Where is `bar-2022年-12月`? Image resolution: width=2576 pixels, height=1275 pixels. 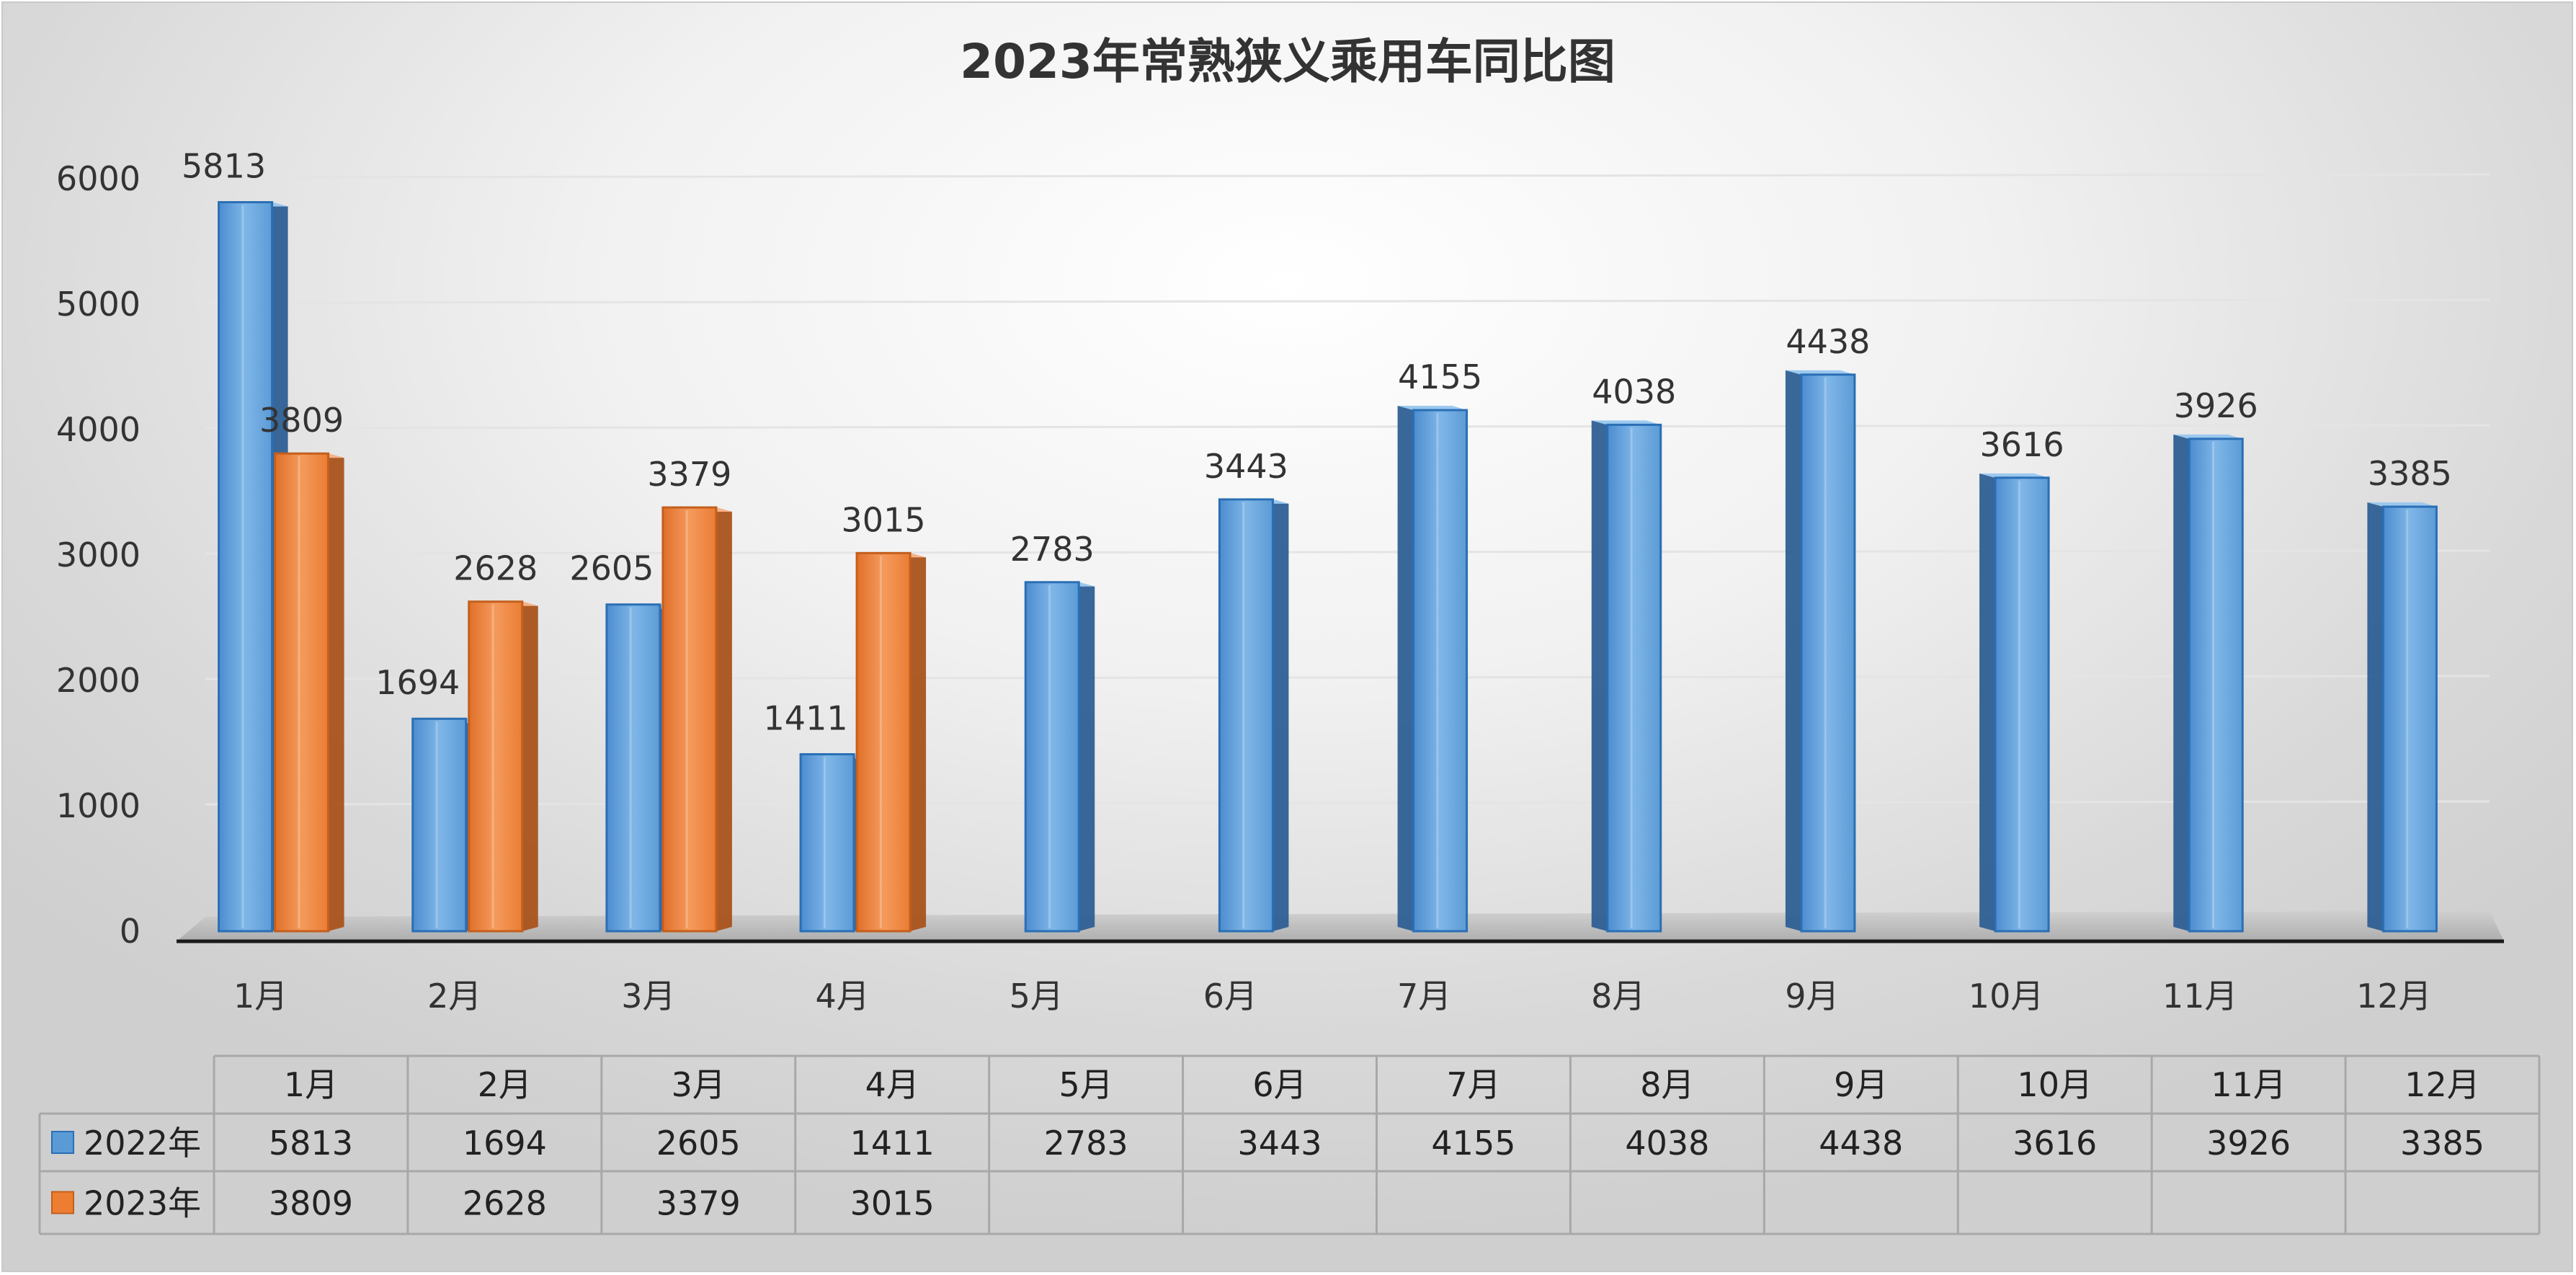 bar-2022年-12月 is located at coordinates (2402, 717).